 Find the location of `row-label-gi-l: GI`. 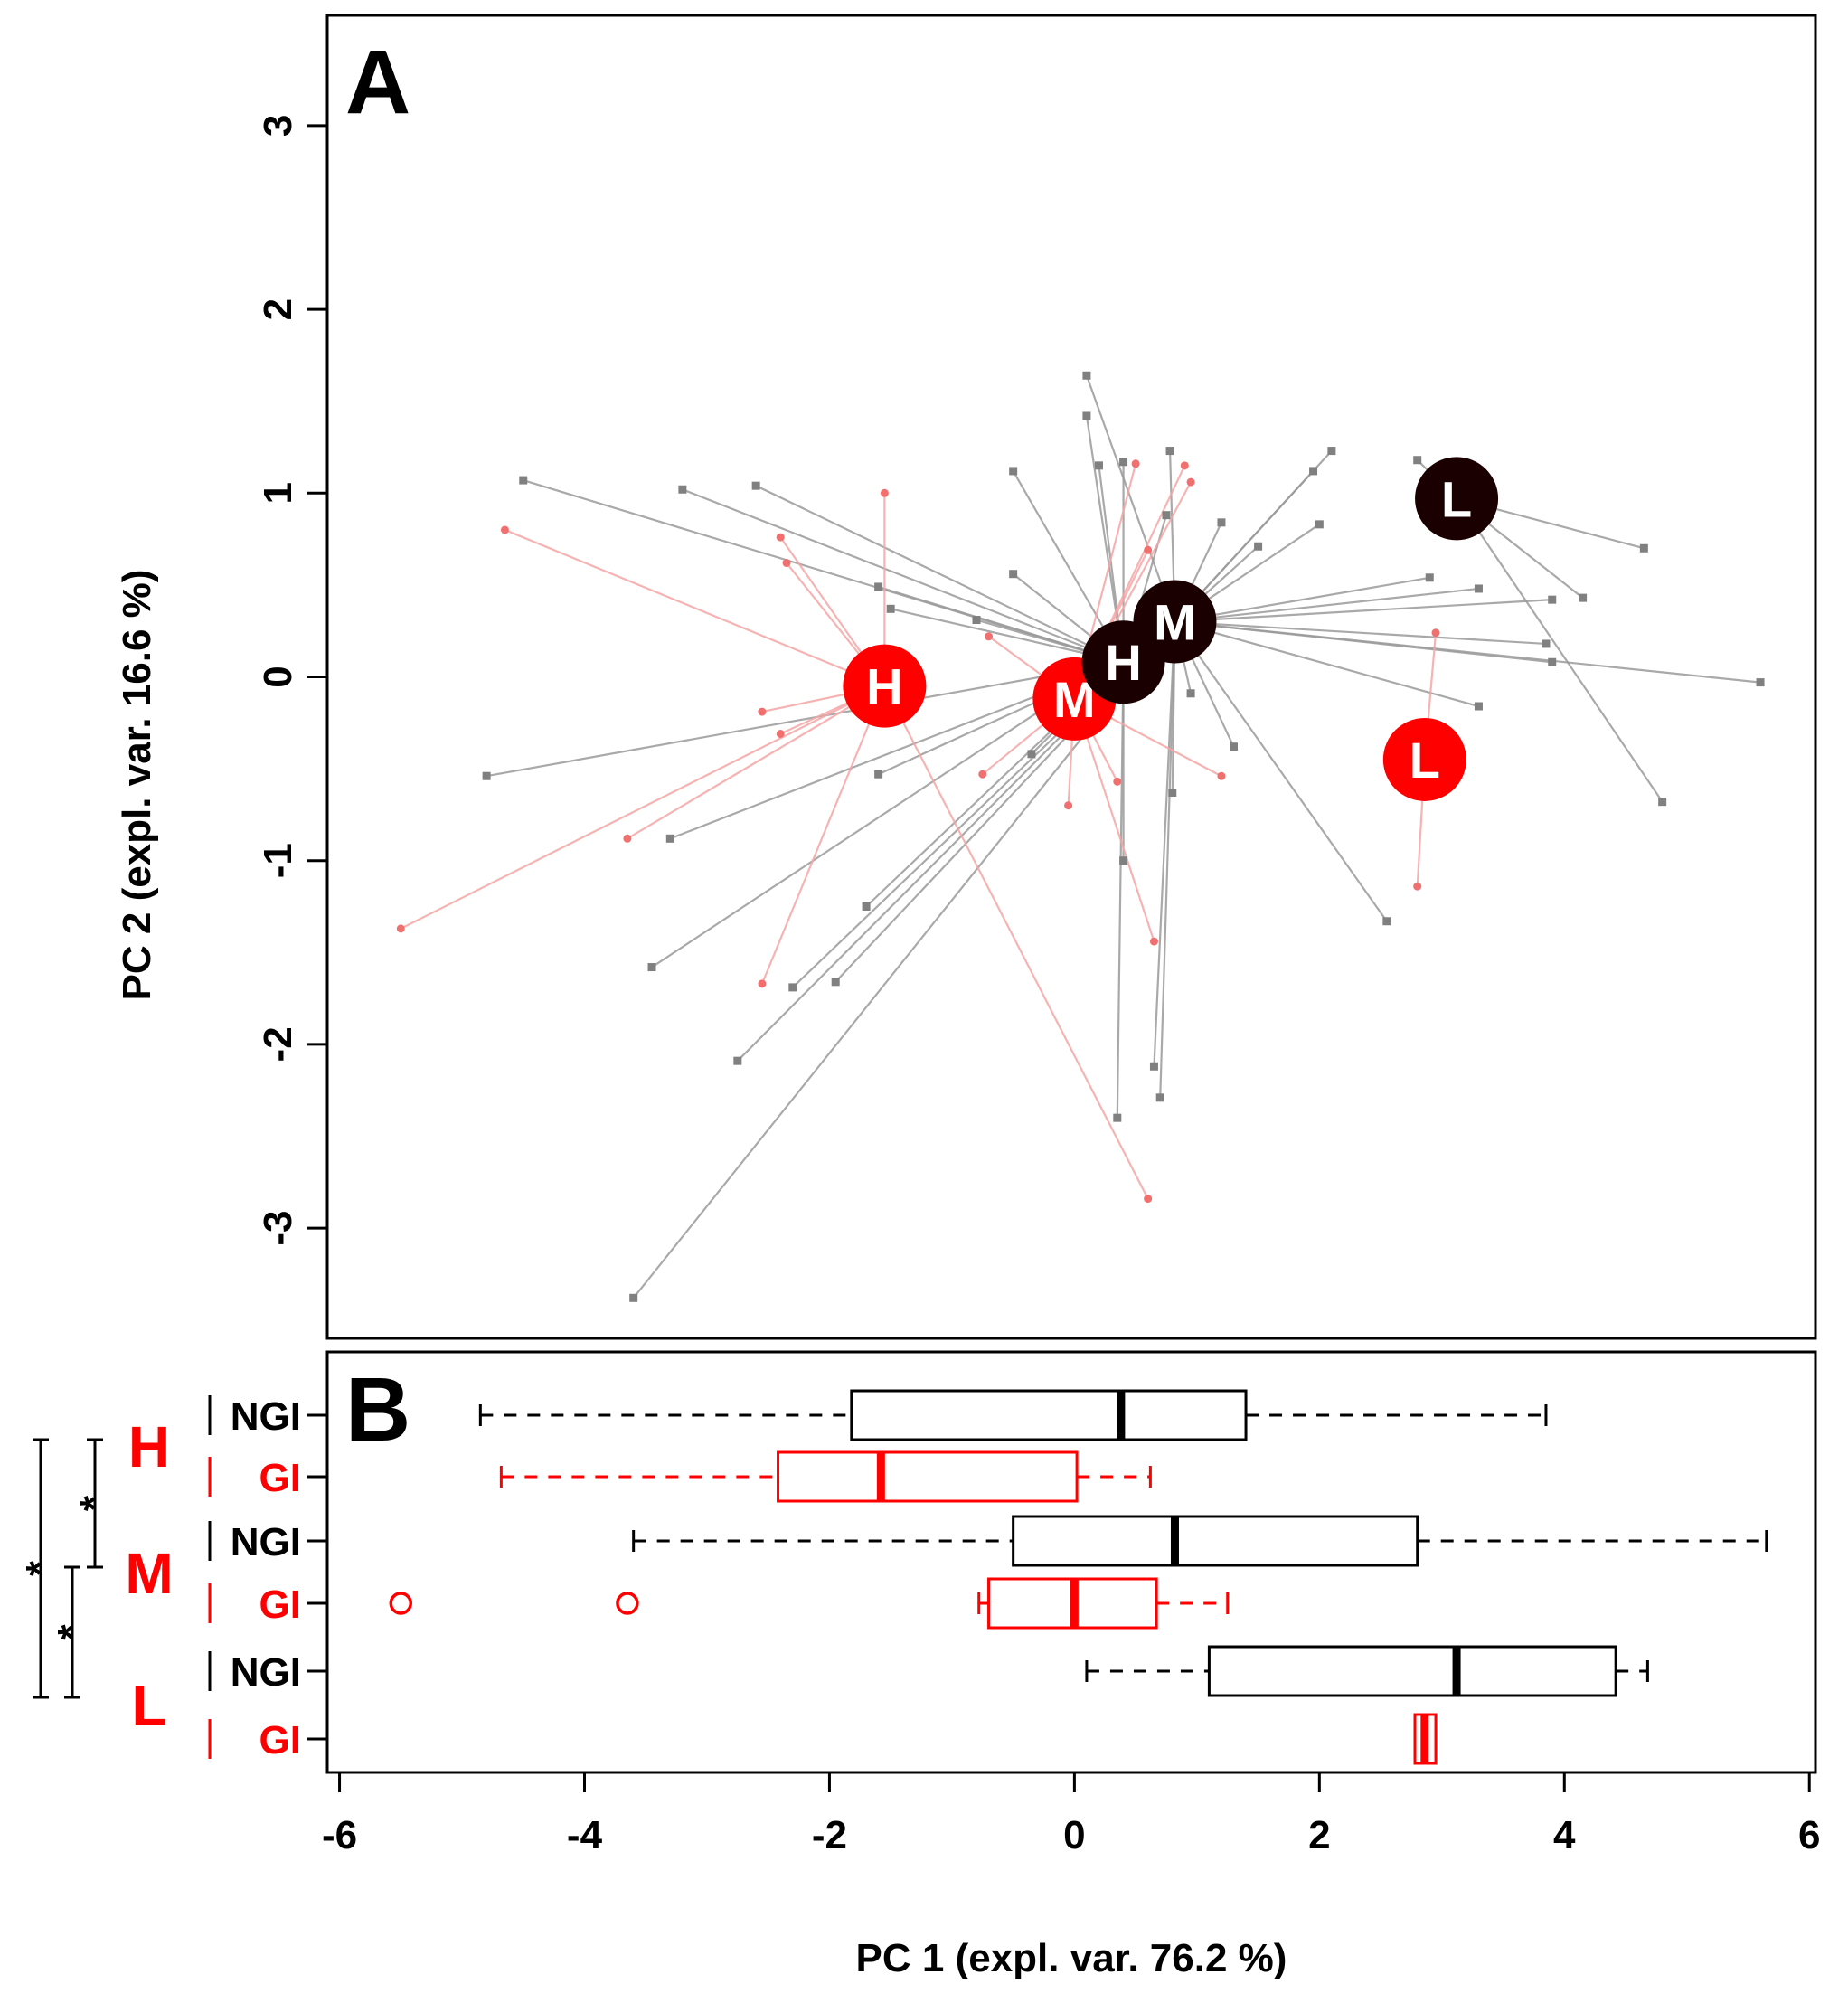

row-label-gi-l: GI is located at coordinates (280, 1740).